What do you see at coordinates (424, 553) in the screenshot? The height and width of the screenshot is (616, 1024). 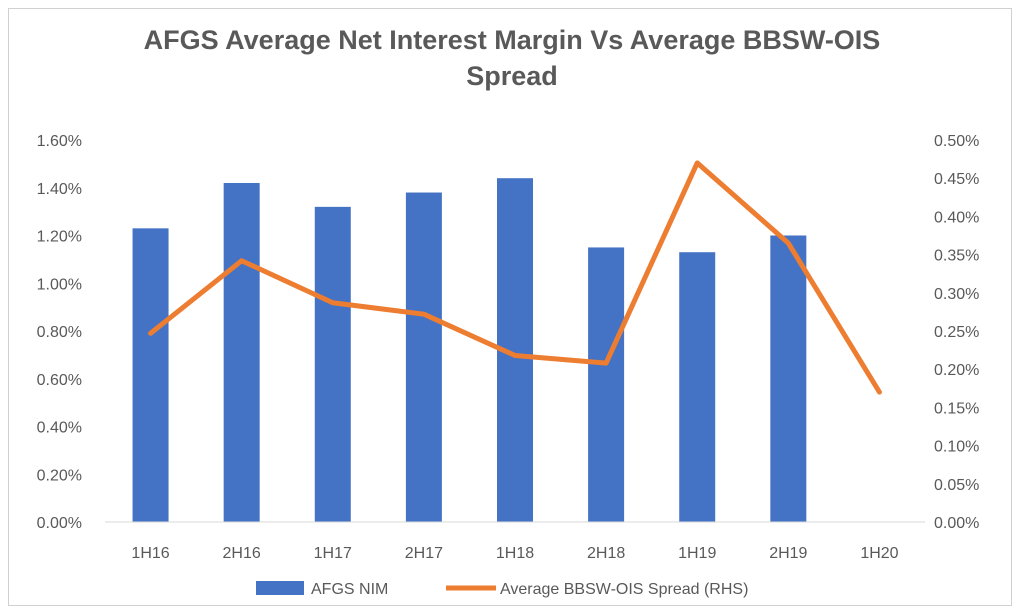 I see `x-tick-label: 2H17` at bounding box center [424, 553].